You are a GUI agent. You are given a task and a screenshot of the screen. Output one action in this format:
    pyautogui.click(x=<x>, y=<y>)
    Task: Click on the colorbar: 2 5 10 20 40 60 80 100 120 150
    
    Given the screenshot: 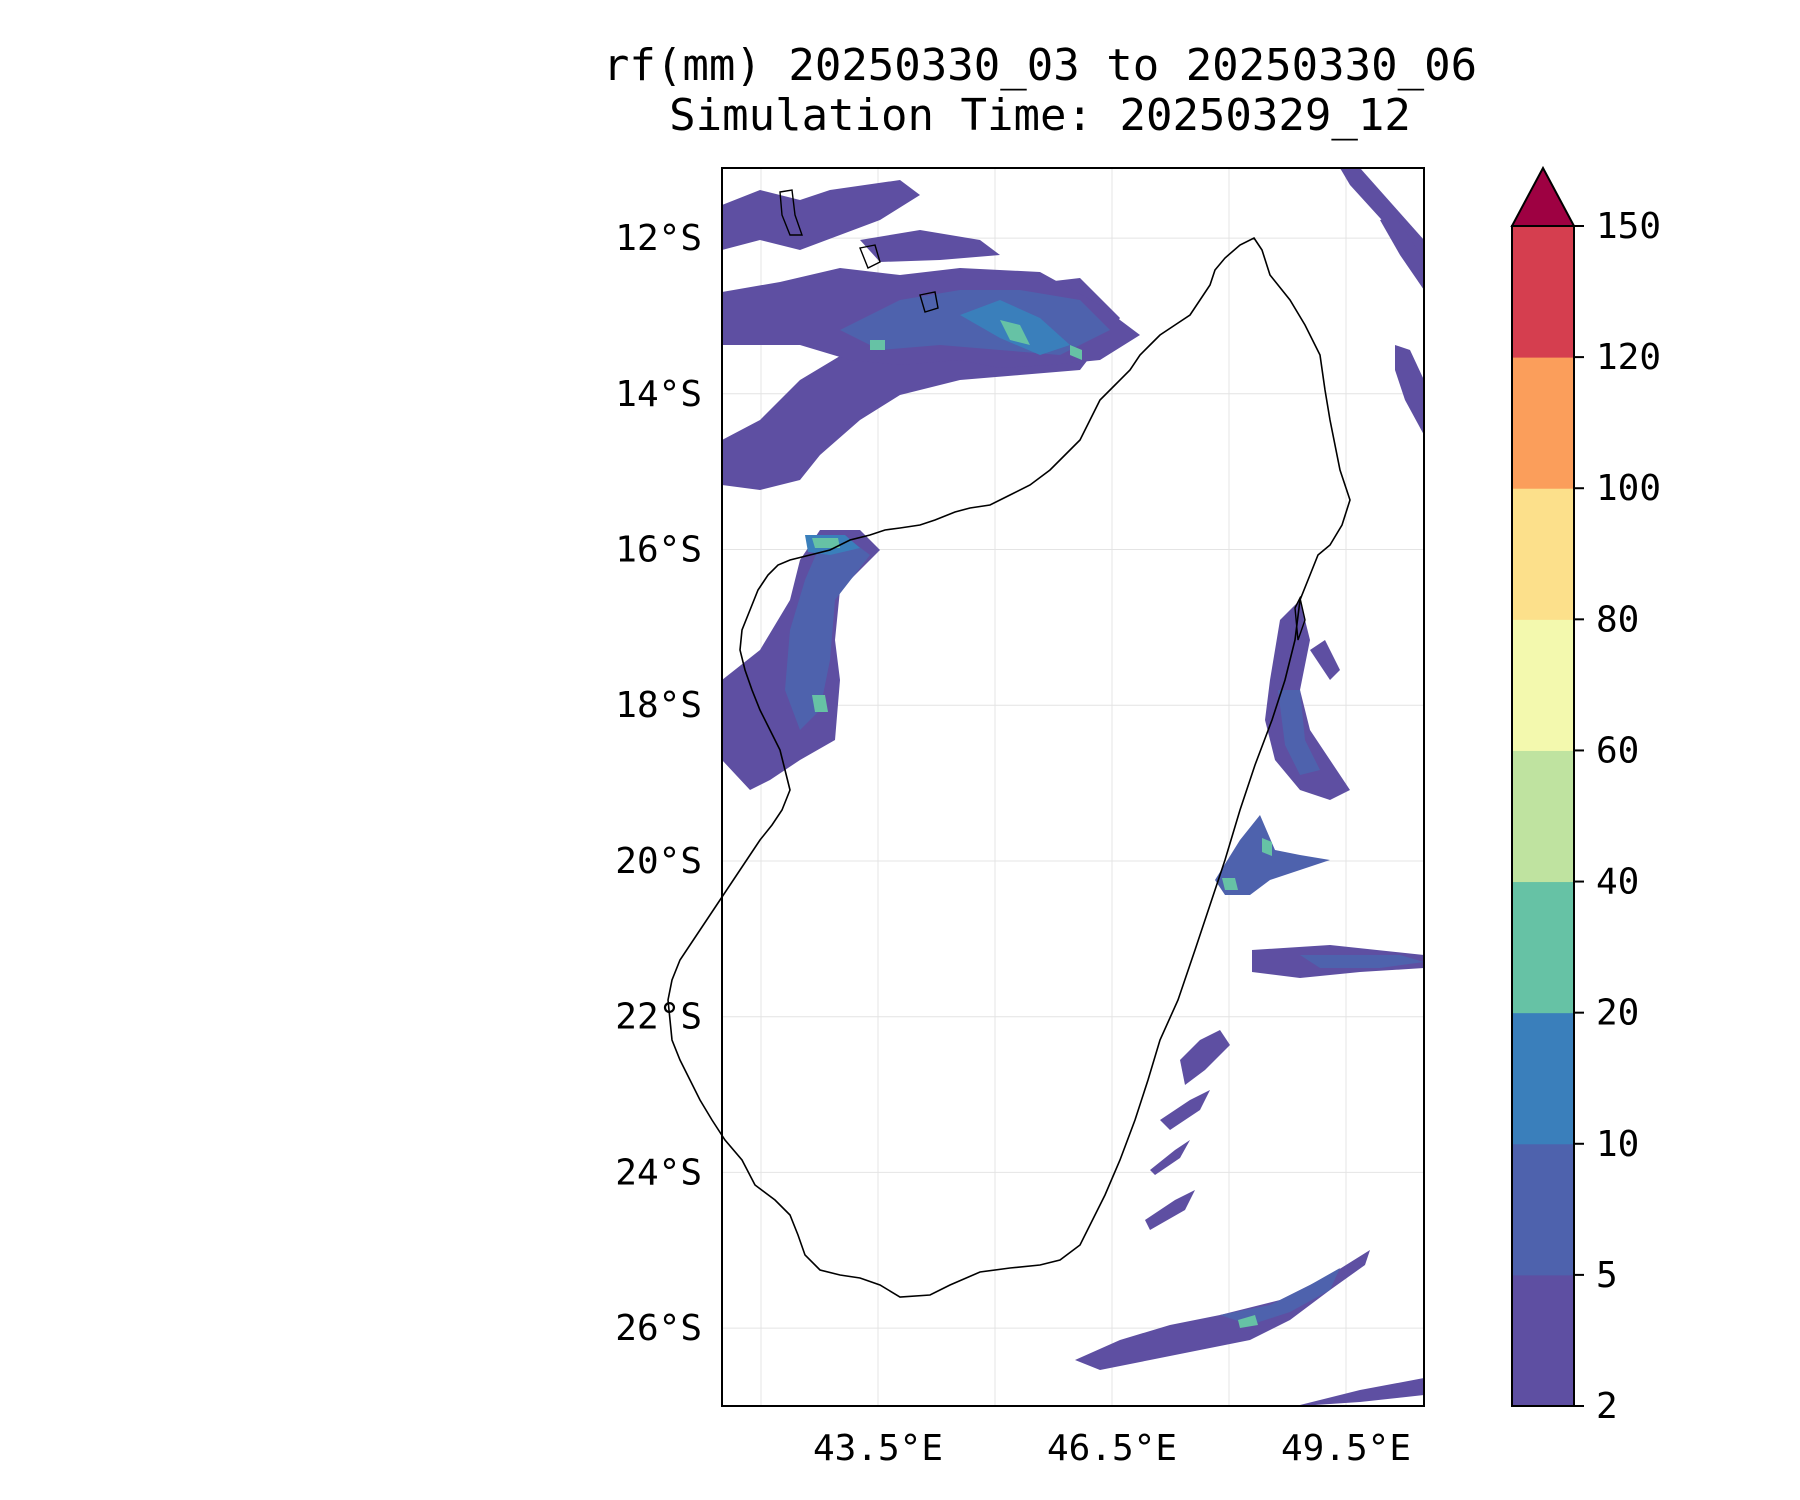 What is the action you would take?
    pyautogui.click(x=1585, y=796)
    